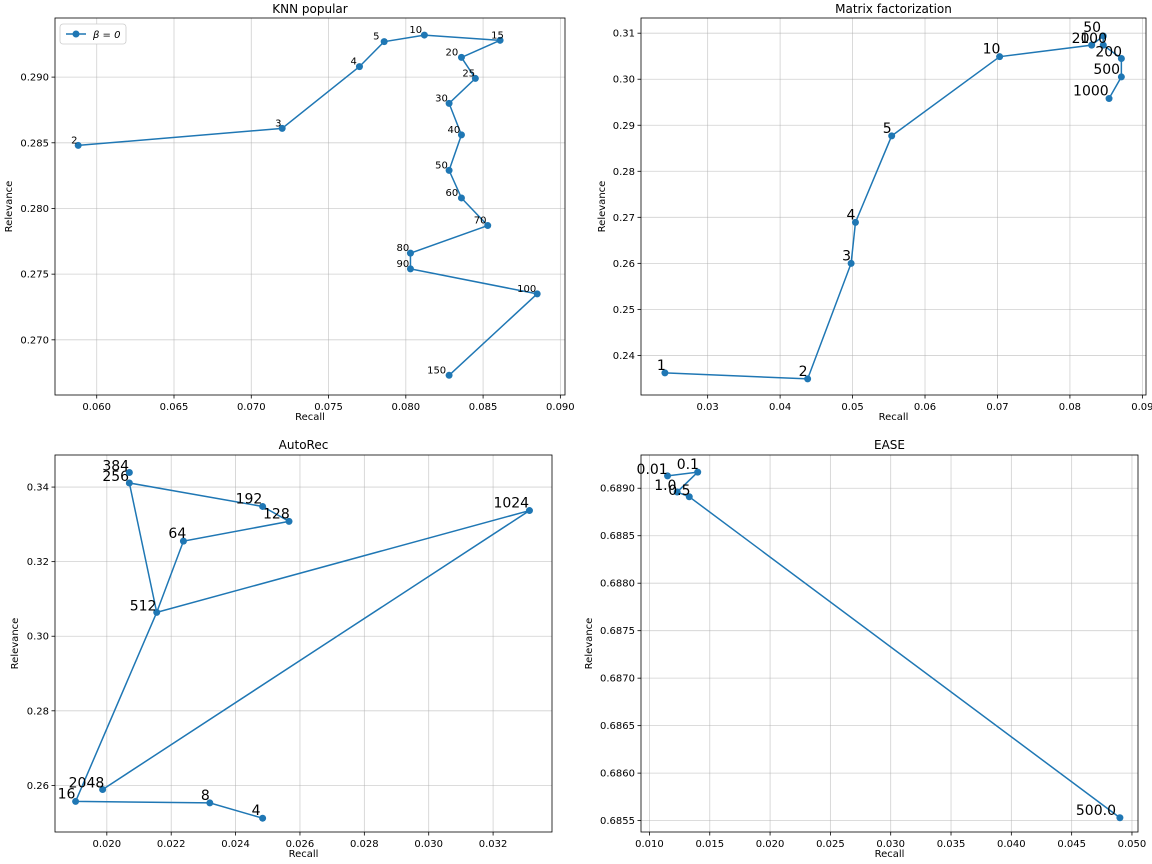  I want to click on x-tick-label: 0.06, so click(925, 407).